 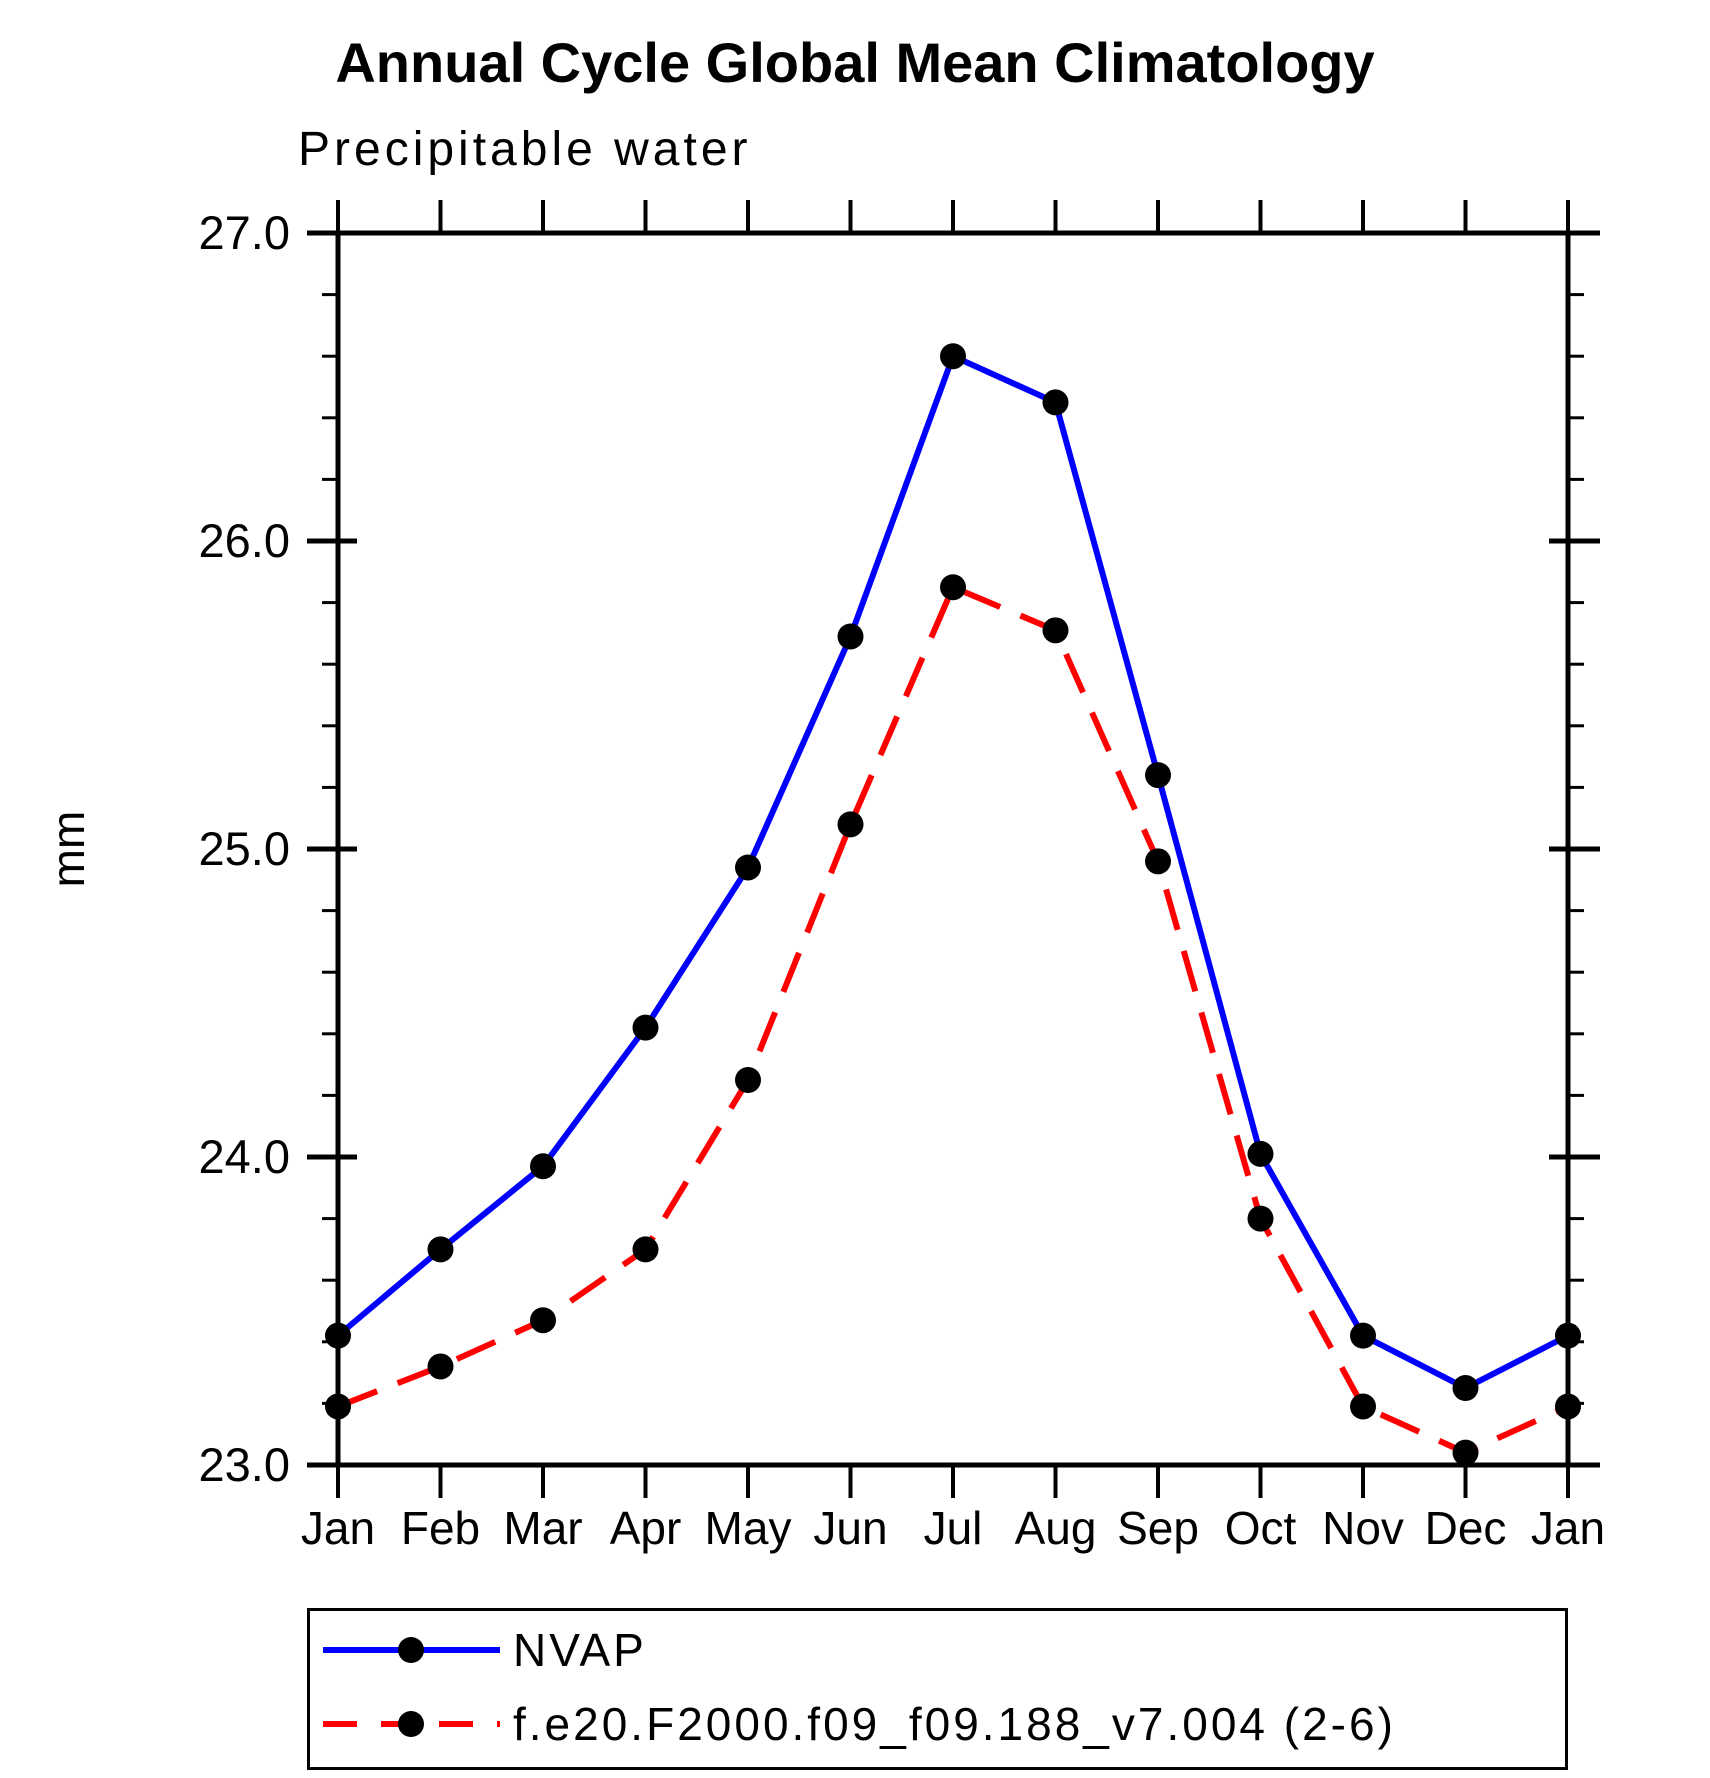 I want to click on legend-label: f.e20.F2000.f09_f09.188_v7.004 (2-6), so click(x=954, y=1724).